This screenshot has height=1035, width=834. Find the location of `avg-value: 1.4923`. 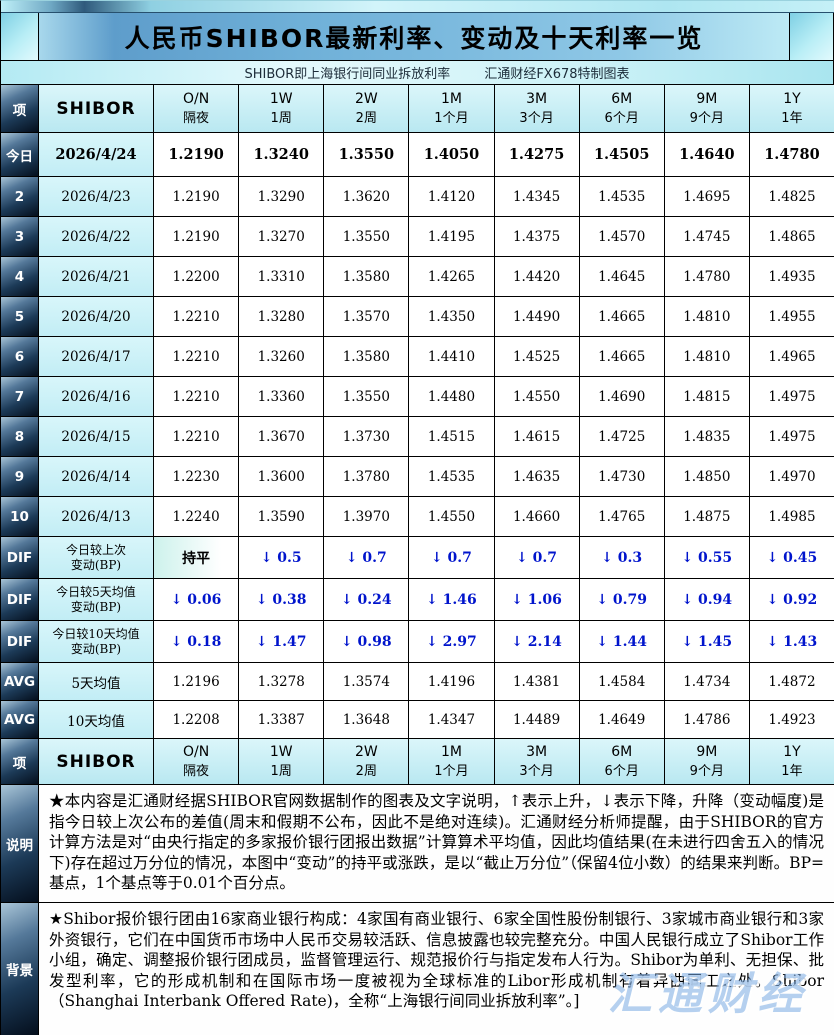

avg-value: 1.4923 is located at coordinates (791, 720).